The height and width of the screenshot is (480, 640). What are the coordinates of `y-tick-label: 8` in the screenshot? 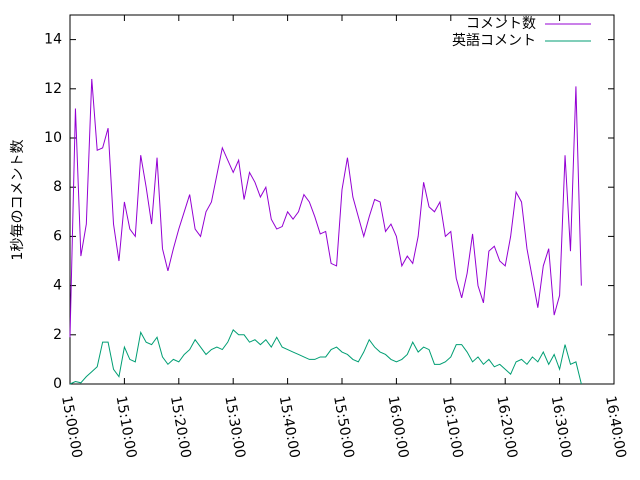 It's located at (57, 187).